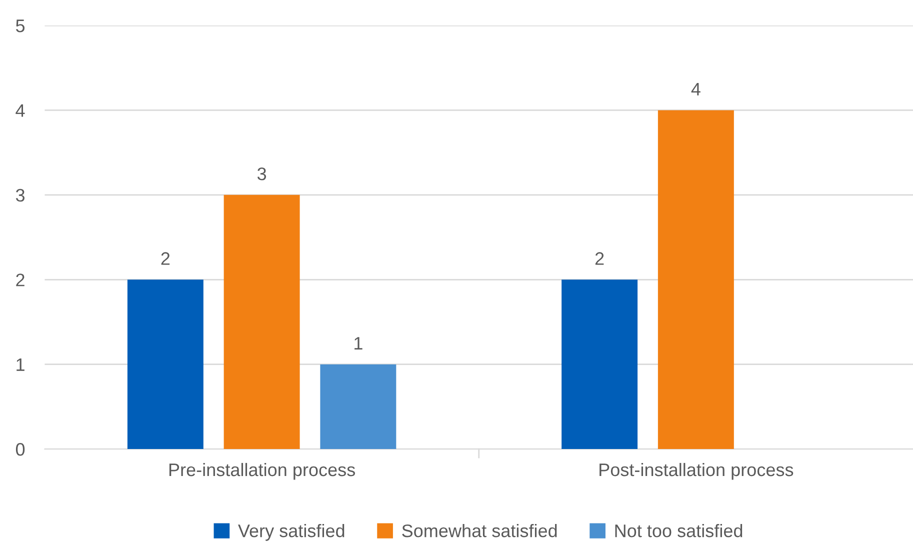 The width and height of the screenshot is (913, 543). Describe the element at coordinates (20, 280) in the screenshot. I see `y-tick-label: 2` at that location.